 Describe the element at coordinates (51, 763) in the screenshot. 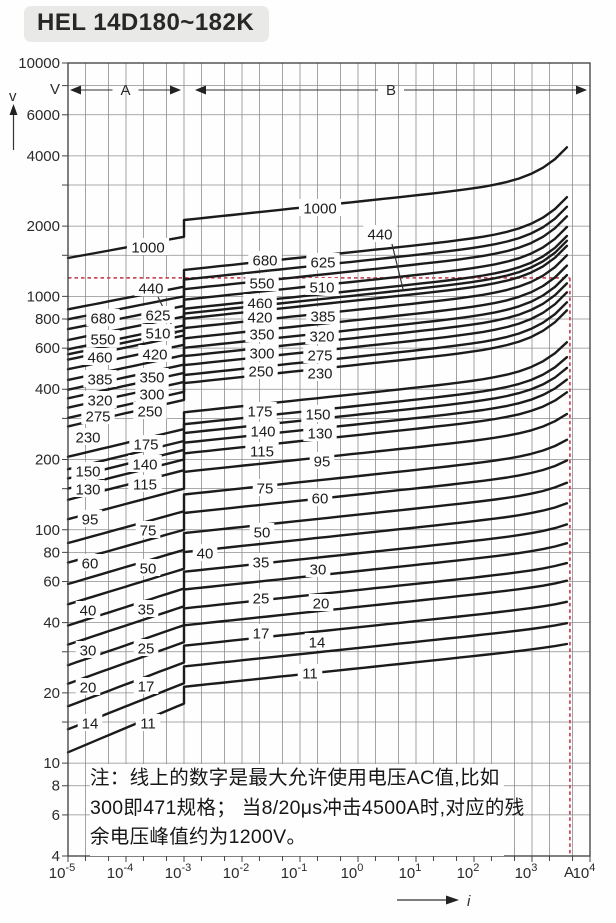

I see `y-tick-10: 10` at that location.